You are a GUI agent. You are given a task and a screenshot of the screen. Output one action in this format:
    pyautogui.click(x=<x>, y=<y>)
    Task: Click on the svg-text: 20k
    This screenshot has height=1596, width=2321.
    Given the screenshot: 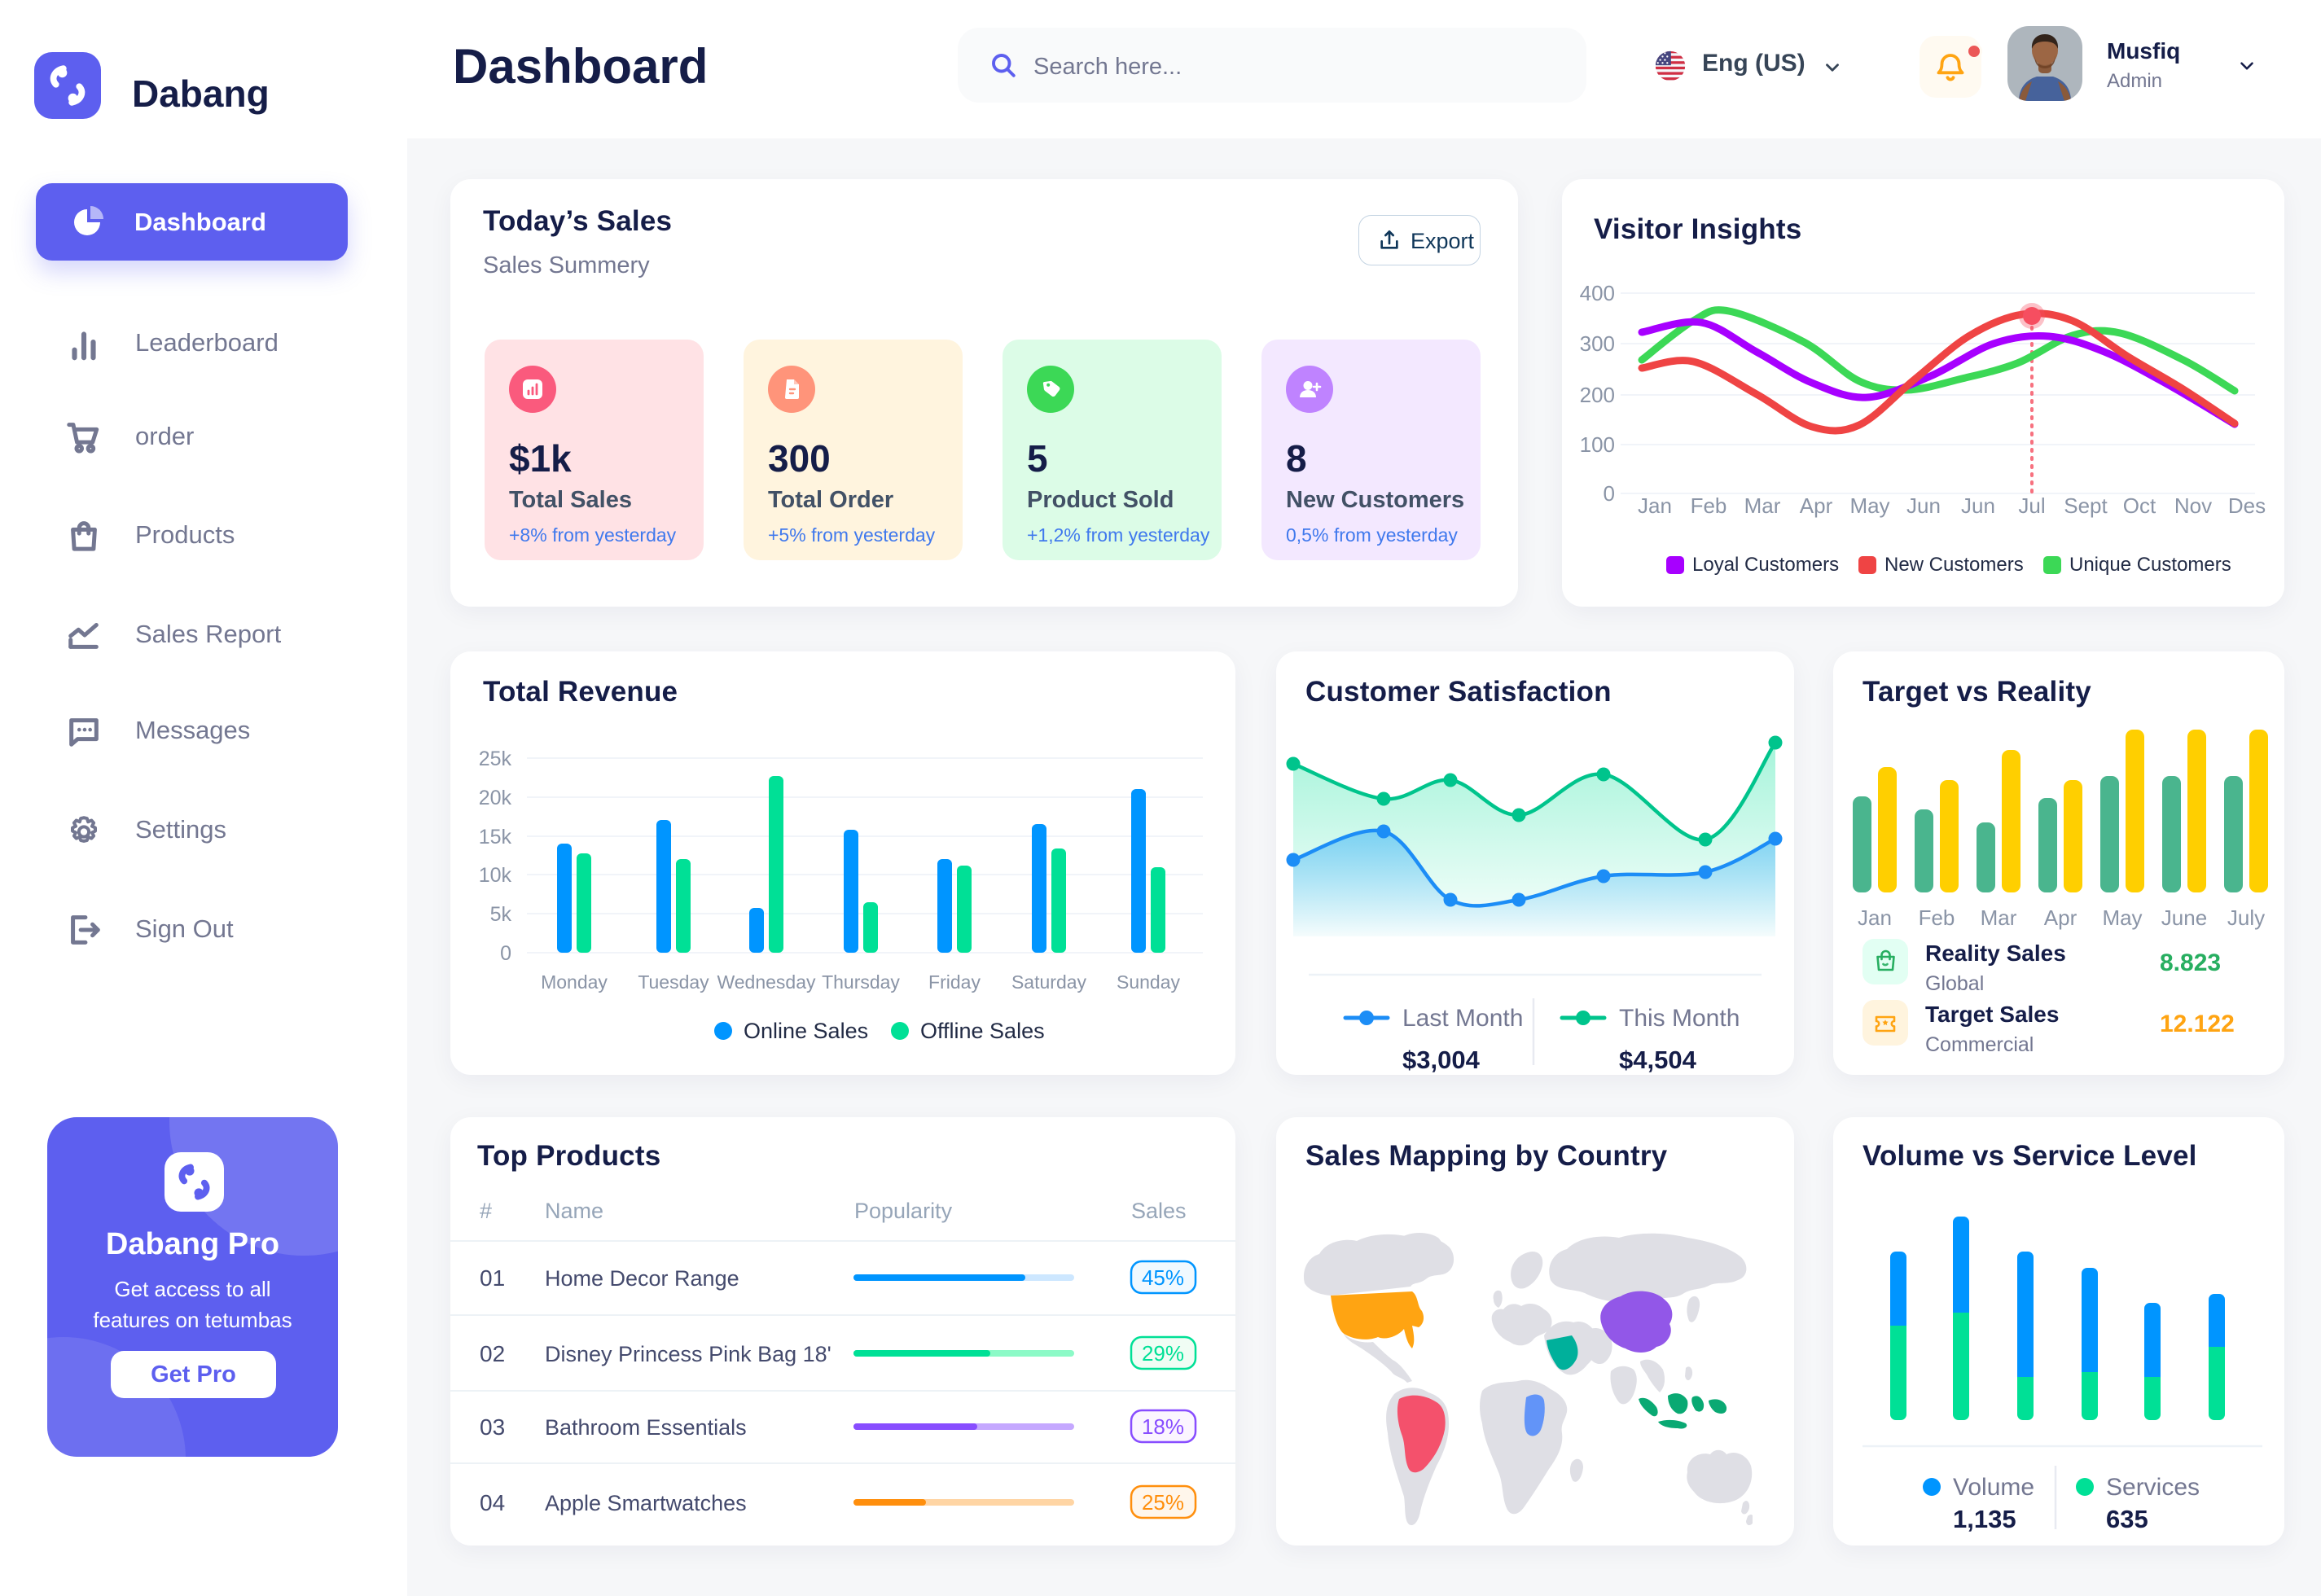 What is the action you would take?
    pyautogui.click(x=495, y=798)
    